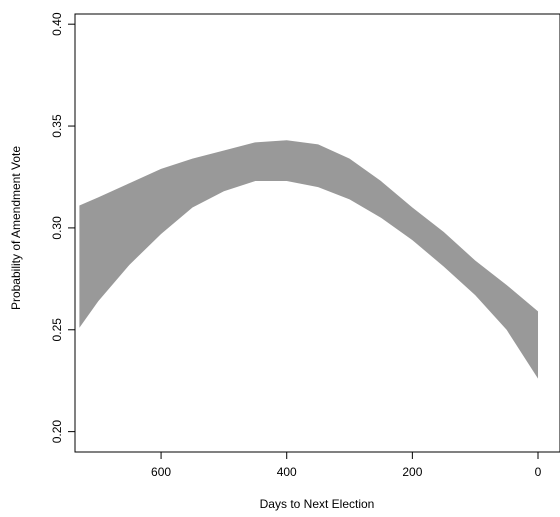 This screenshot has height=517, width=560. Describe the element at coordinates (57, 228) in the screenshot. I see `y-tick-label: 0.30` at that location.